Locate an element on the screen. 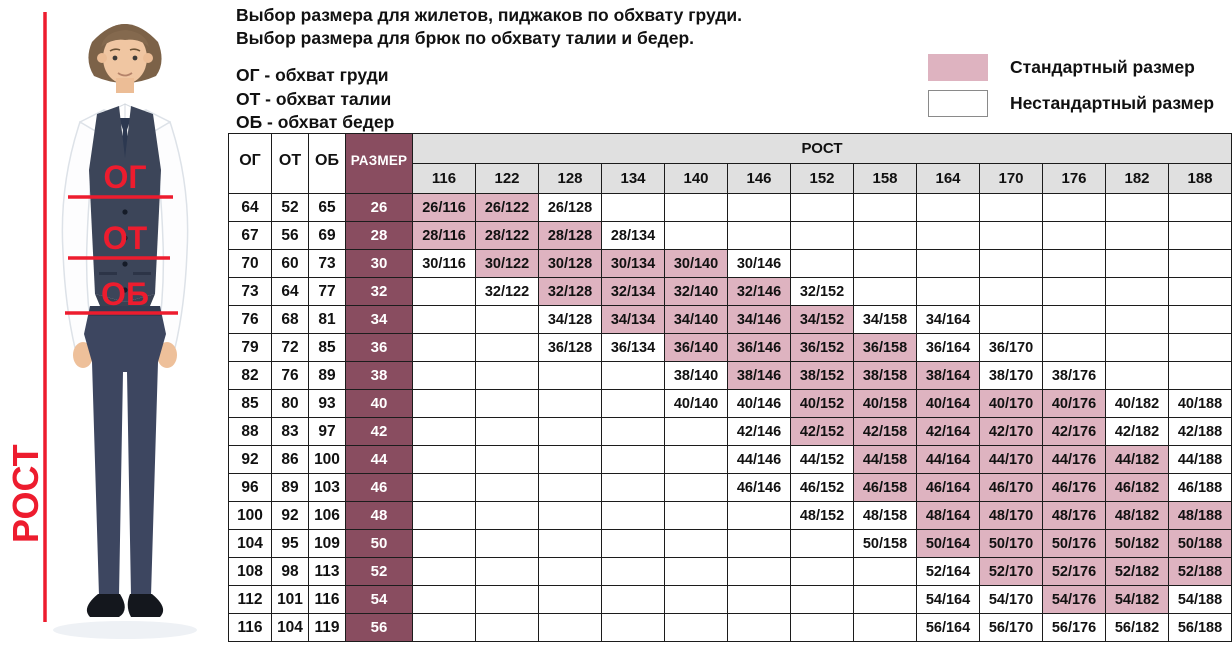 The width and height of the screenshot is (1232, 663). size-height-cell: 38/152 is located at coordinates (822, 375).